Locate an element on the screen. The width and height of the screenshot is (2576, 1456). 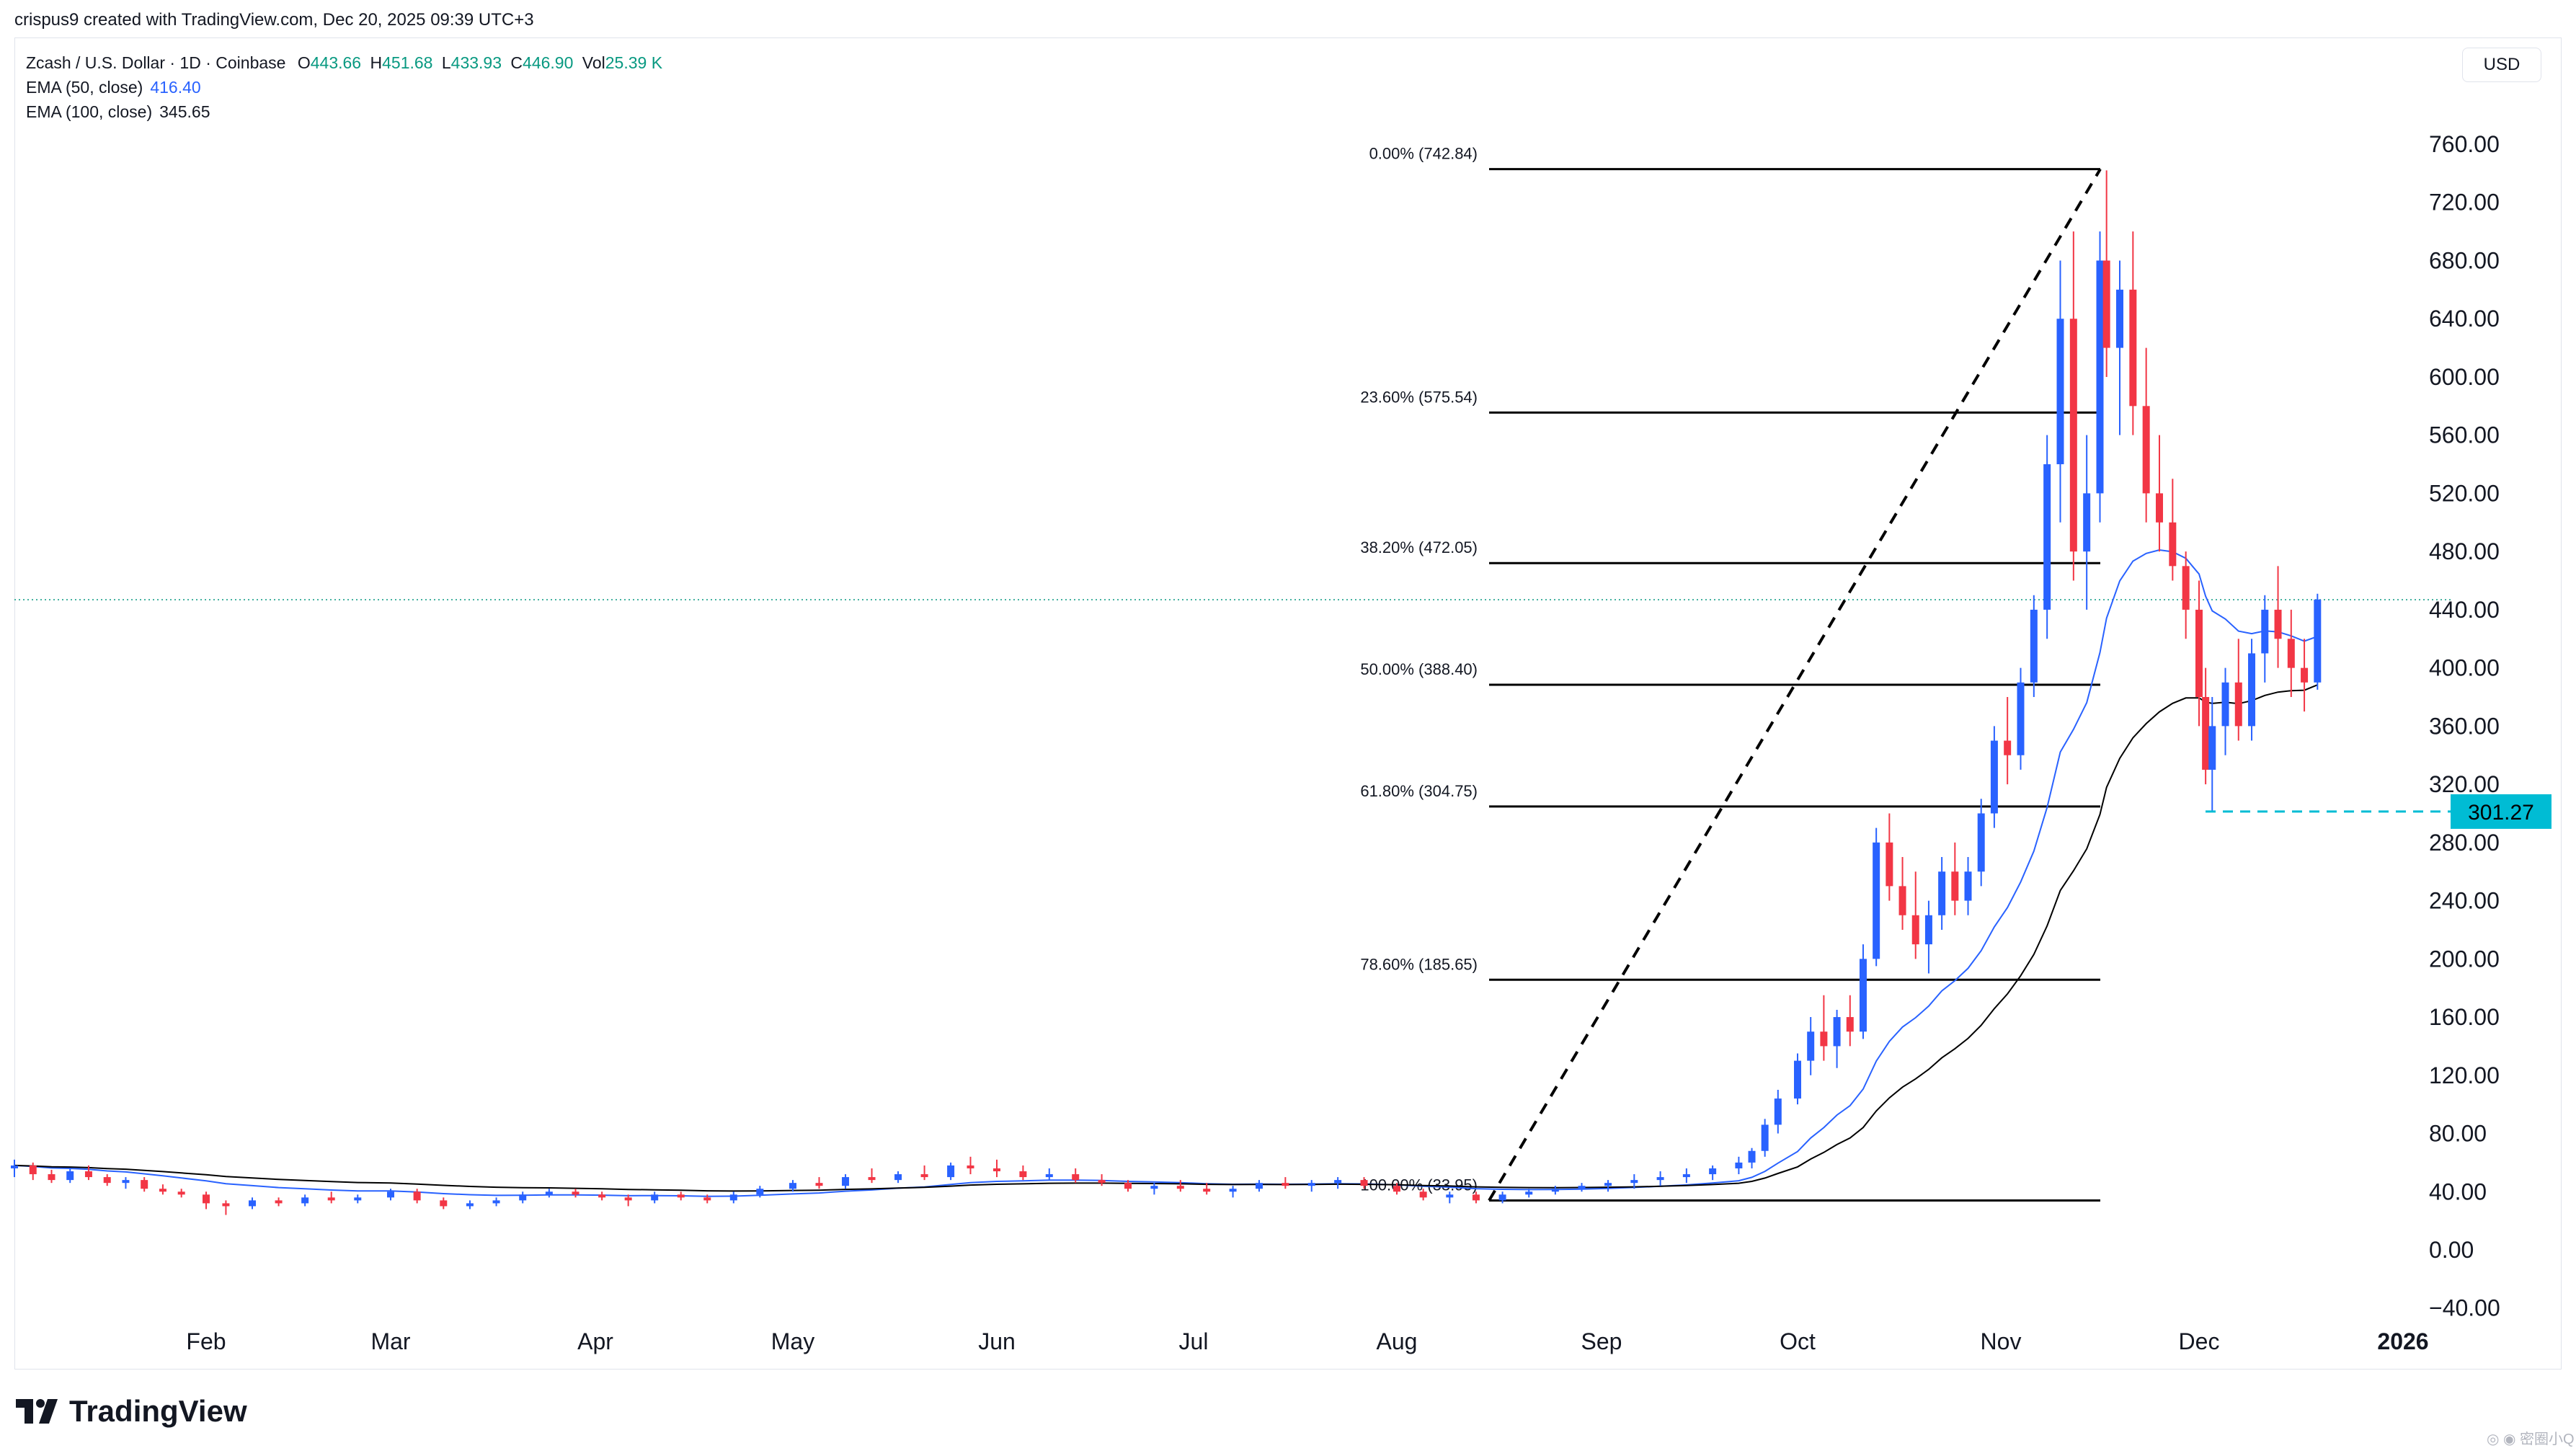
watermark-icon: ◎ ◉ 密圈小Q is located at coordinates (2531, 1439).